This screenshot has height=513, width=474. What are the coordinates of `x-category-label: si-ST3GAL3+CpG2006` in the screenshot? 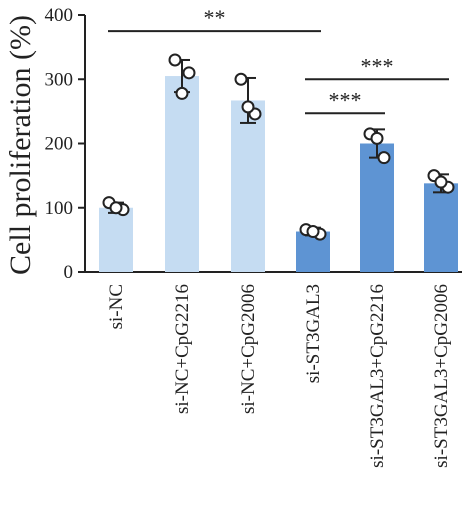 It's located at (441, 376).